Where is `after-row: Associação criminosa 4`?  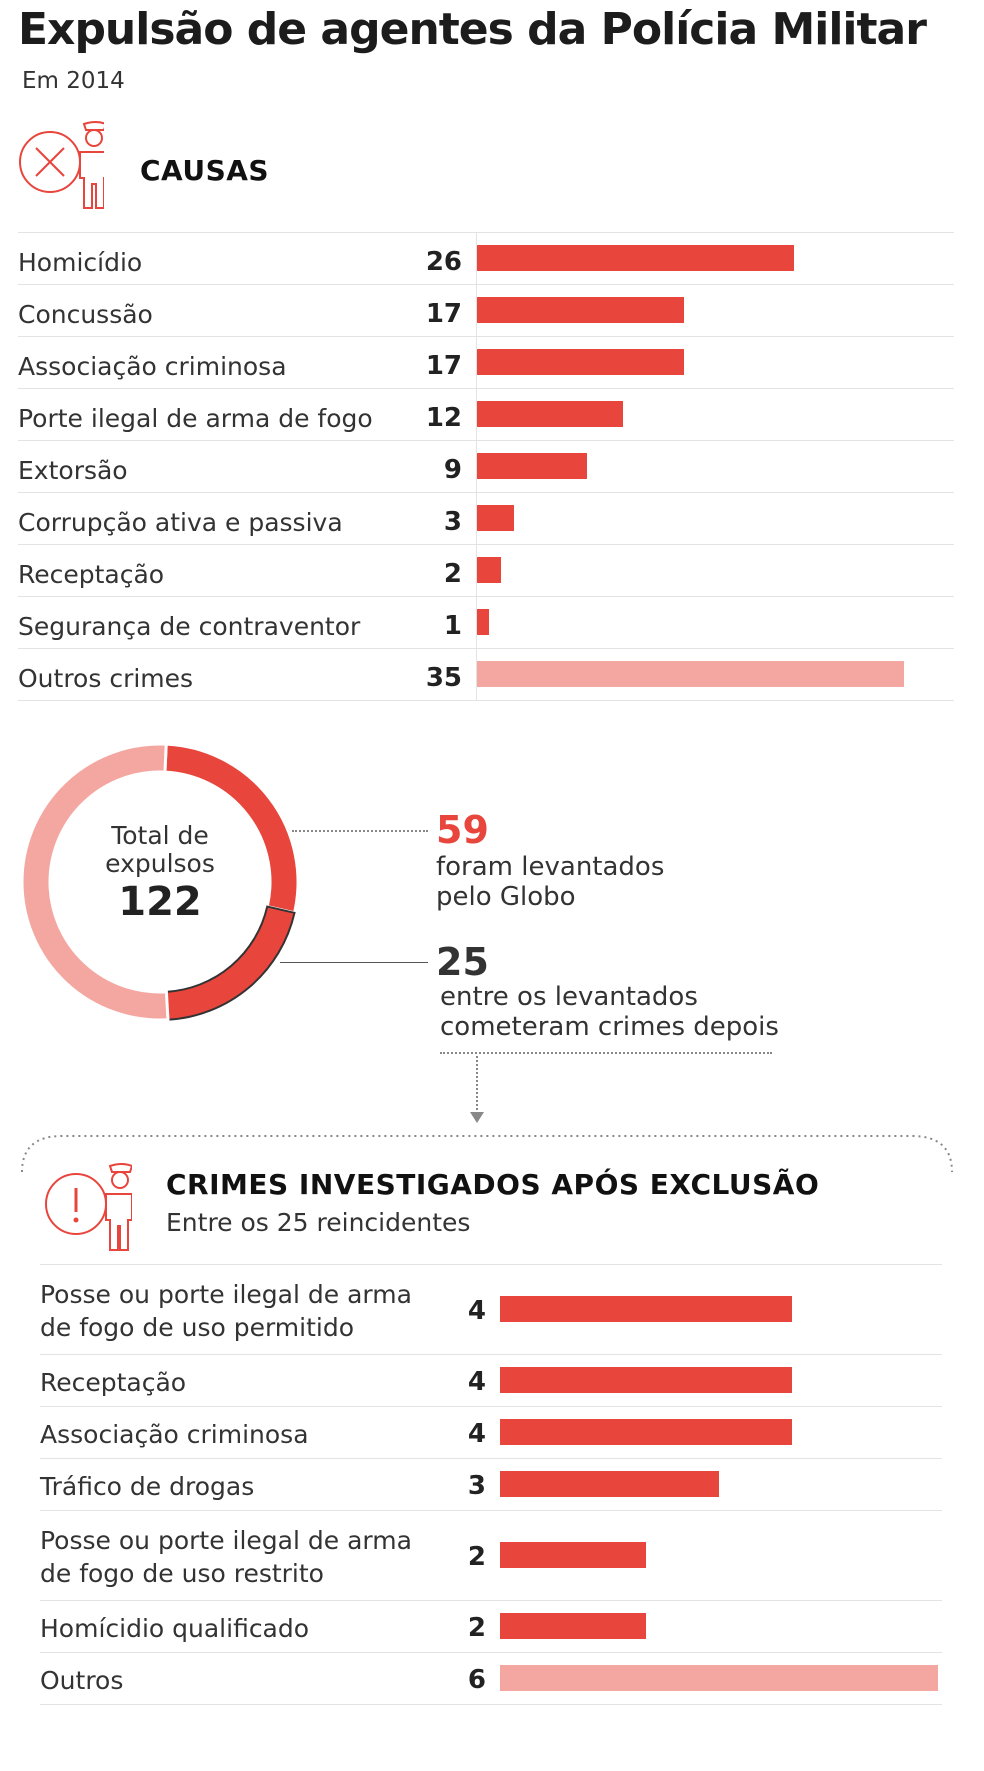
after-row: Associação criminosa 4 is located at coordinates (492, 1432).